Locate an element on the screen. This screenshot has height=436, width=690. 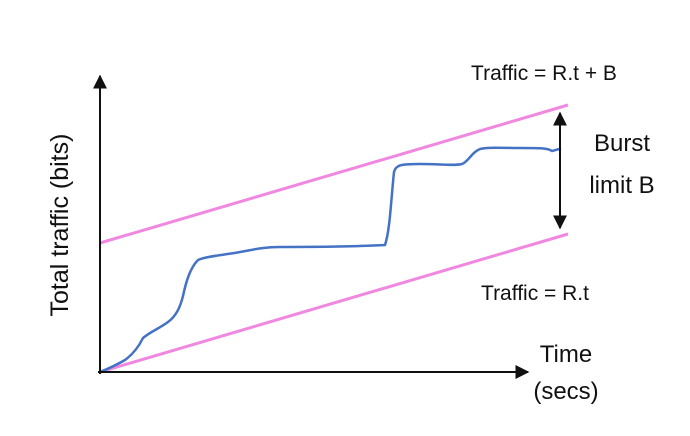
lower-line-label: Traffic = R.t is located at coordinates (535, 293).